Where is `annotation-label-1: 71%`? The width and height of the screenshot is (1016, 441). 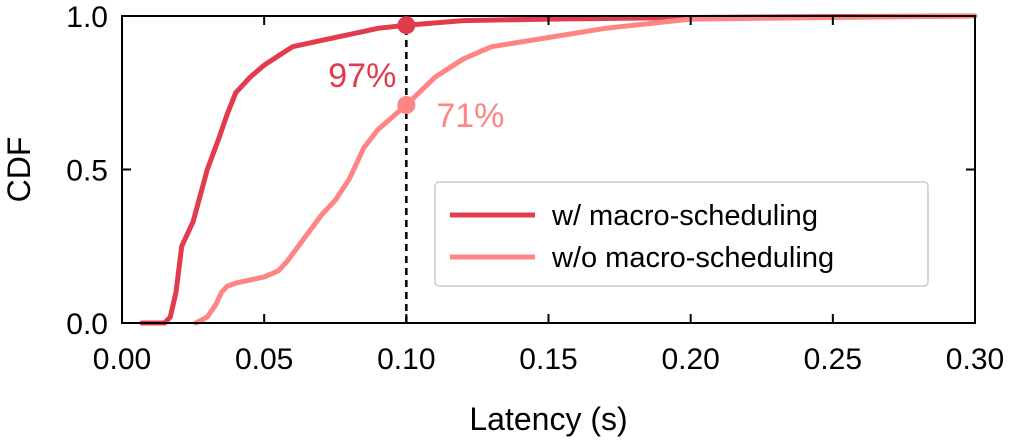 annotation-label-1: 71% is located at coordinates (470, 116).